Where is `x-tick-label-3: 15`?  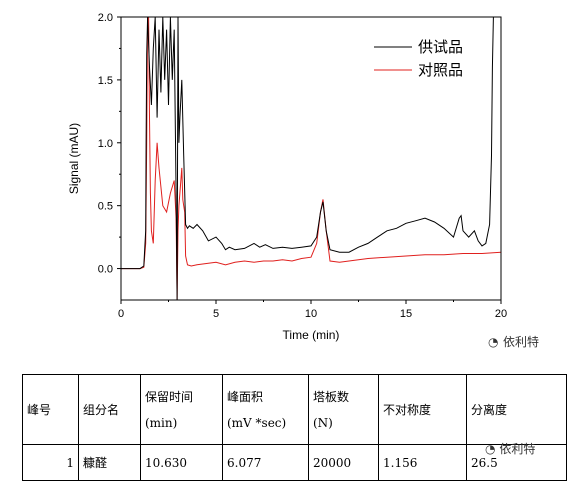
x-tick-label-3: 15 is located at coordinates (406, 314).